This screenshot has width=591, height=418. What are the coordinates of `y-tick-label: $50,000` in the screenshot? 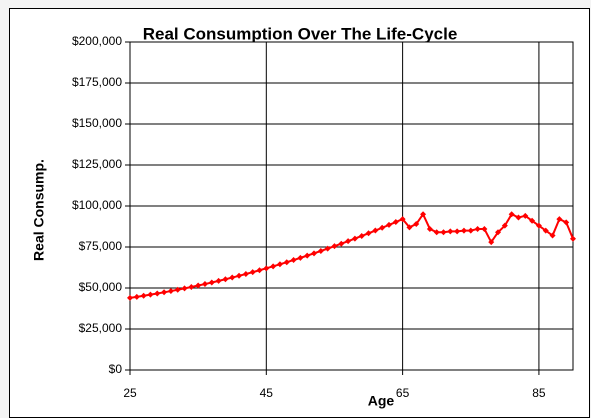 It's located at (101, 287).